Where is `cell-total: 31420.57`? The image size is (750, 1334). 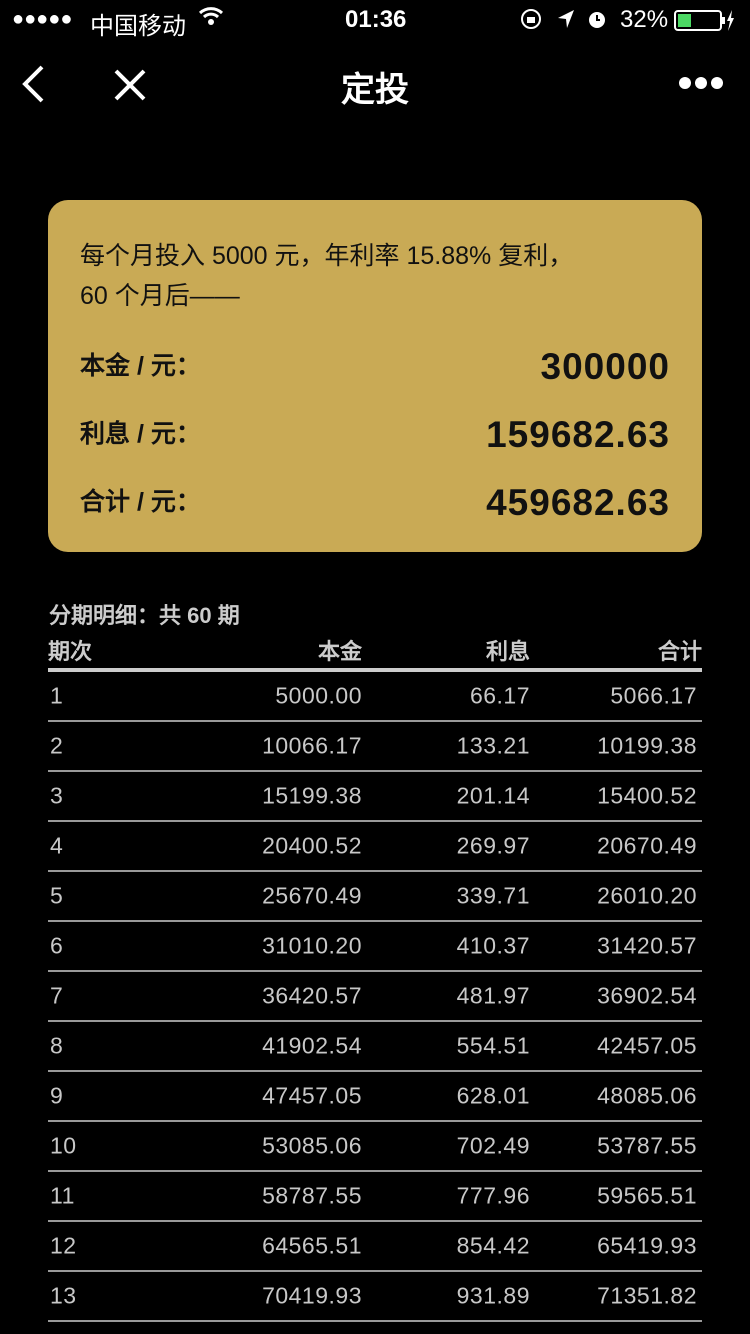
cell-total: 31420.57 is located at coordinates (647, 945).